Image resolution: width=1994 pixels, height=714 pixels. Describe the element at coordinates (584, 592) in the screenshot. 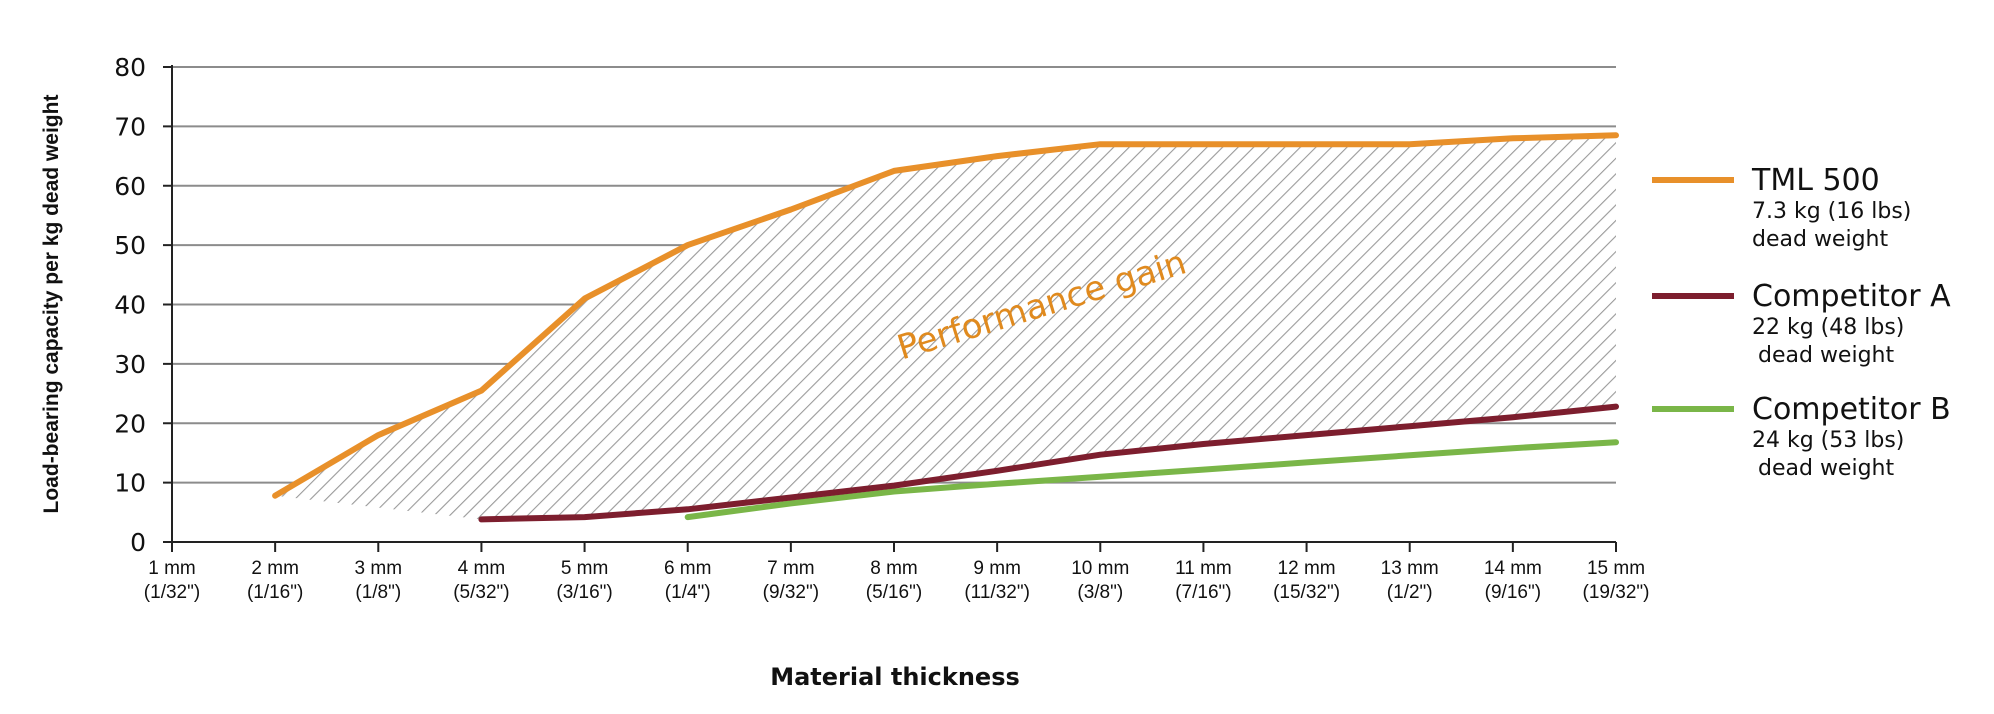

I see `x-tick-label-inch-5: (3/16")` at that location.